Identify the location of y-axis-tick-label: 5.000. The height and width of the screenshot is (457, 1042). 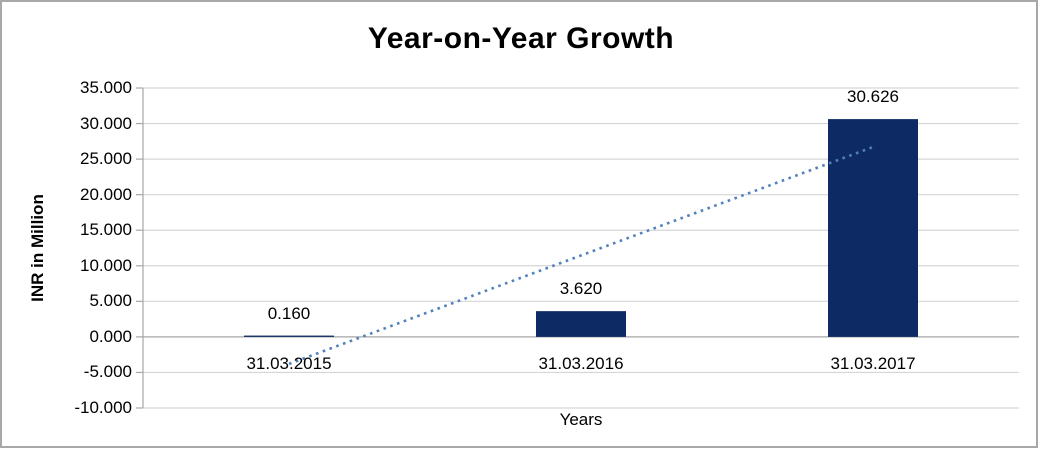
(110, 301).